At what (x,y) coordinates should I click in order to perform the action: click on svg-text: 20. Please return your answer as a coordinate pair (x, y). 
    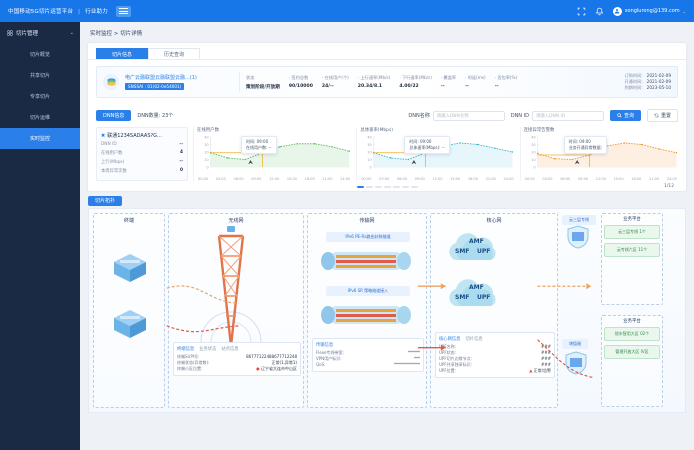
    Looking at the image, I should click on (370, 153).